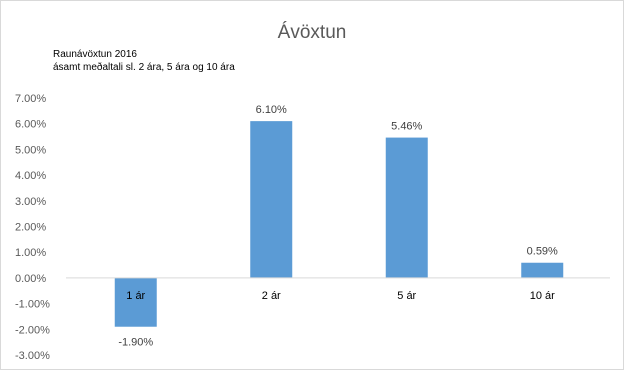  I want to click on y-tick-label: 6.00%, so click(30, 125).